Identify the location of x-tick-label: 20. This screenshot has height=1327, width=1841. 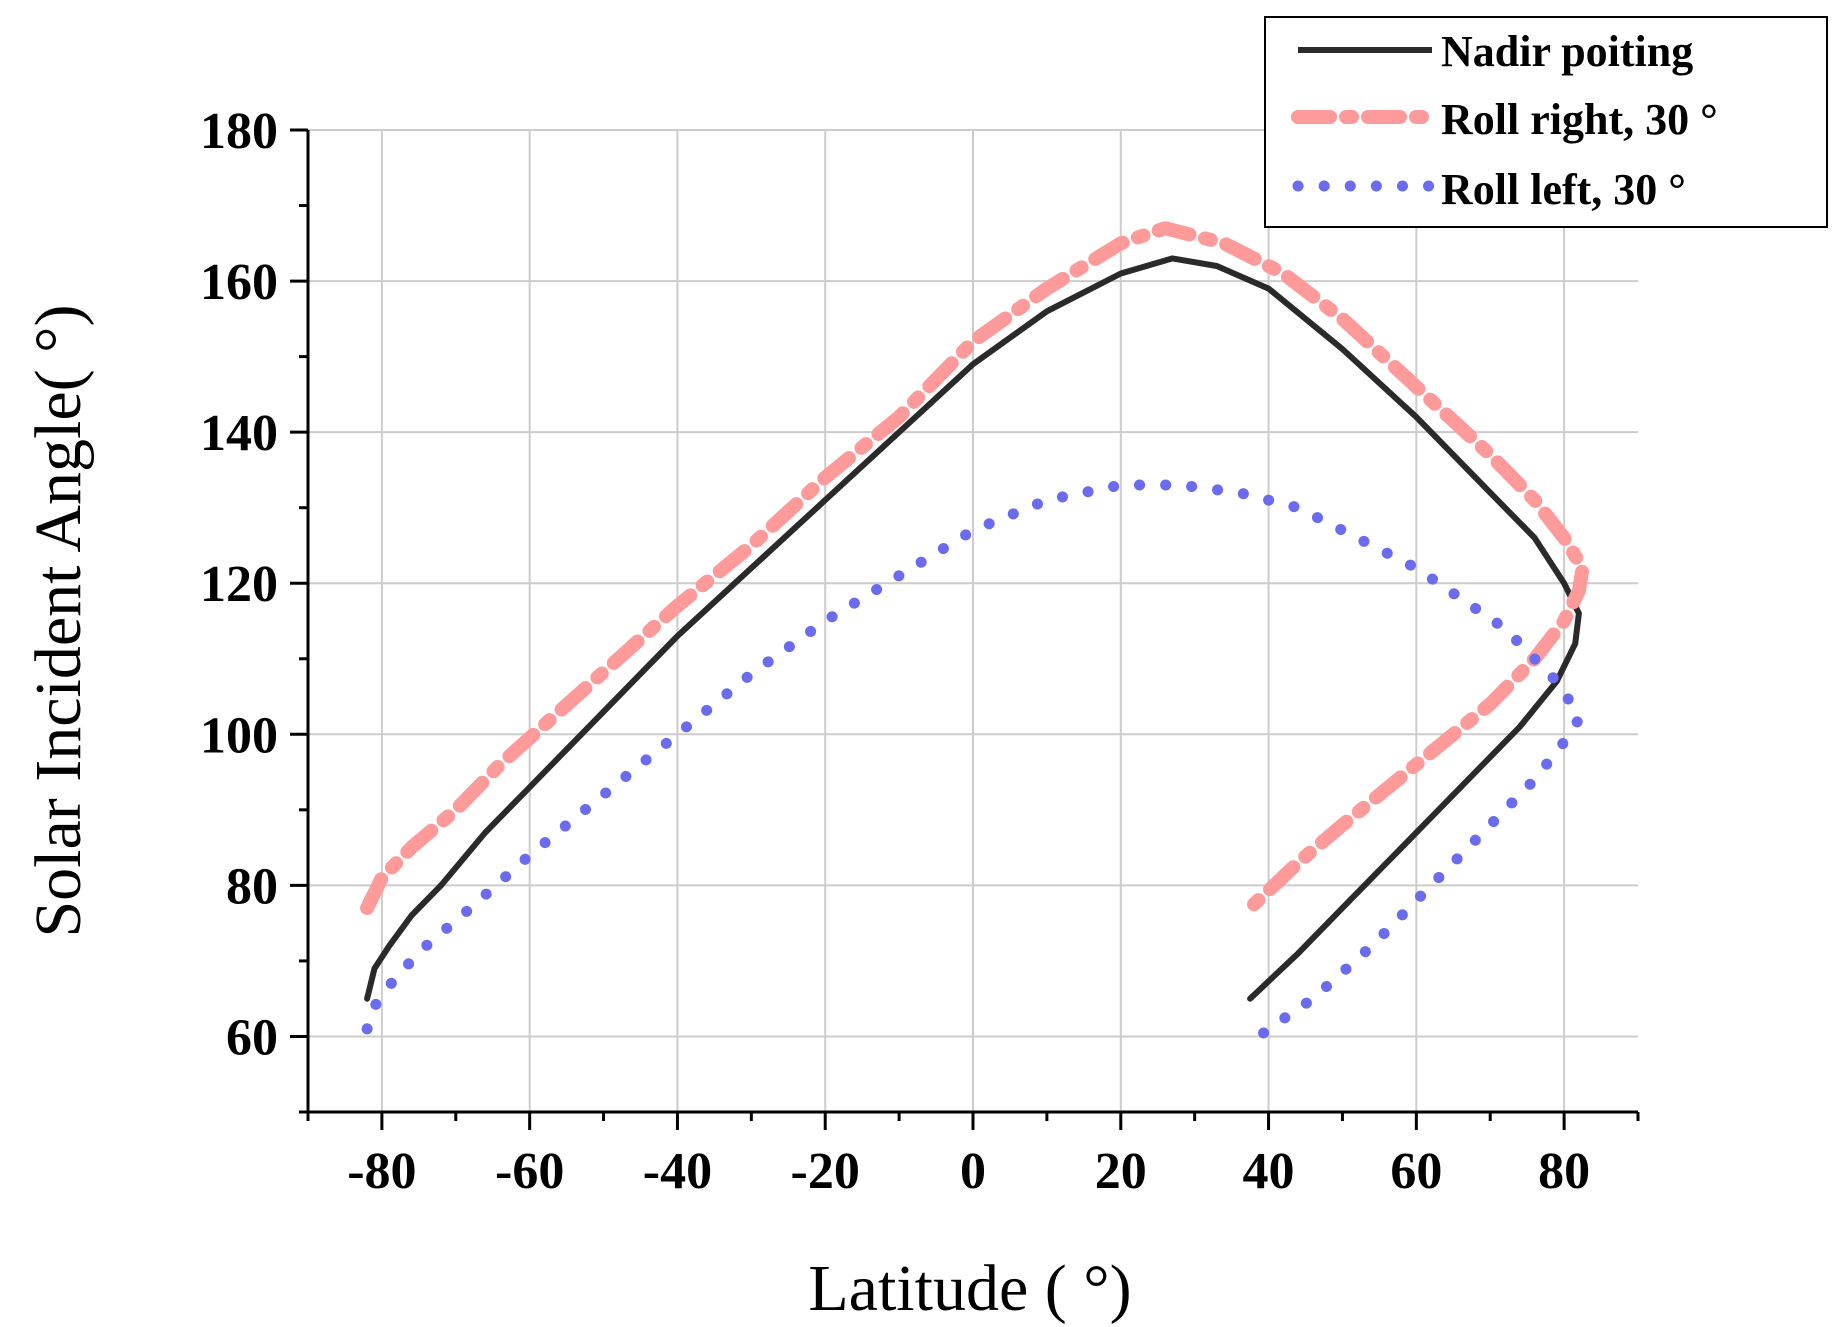
(1121, 1171).